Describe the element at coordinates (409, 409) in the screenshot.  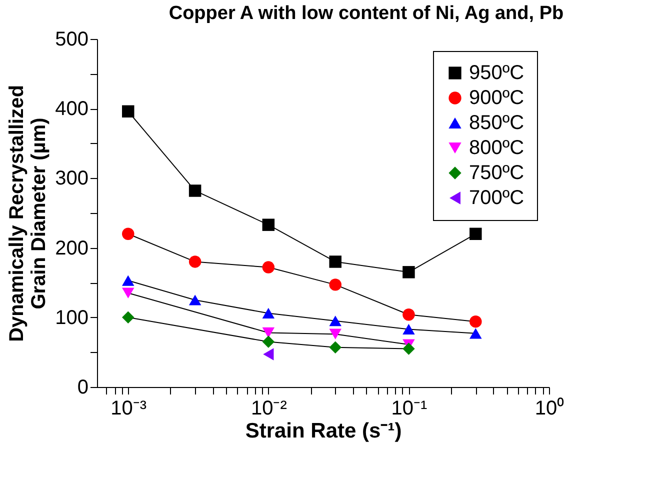
I see `x-tick-label: 10⁻¹` at that location.